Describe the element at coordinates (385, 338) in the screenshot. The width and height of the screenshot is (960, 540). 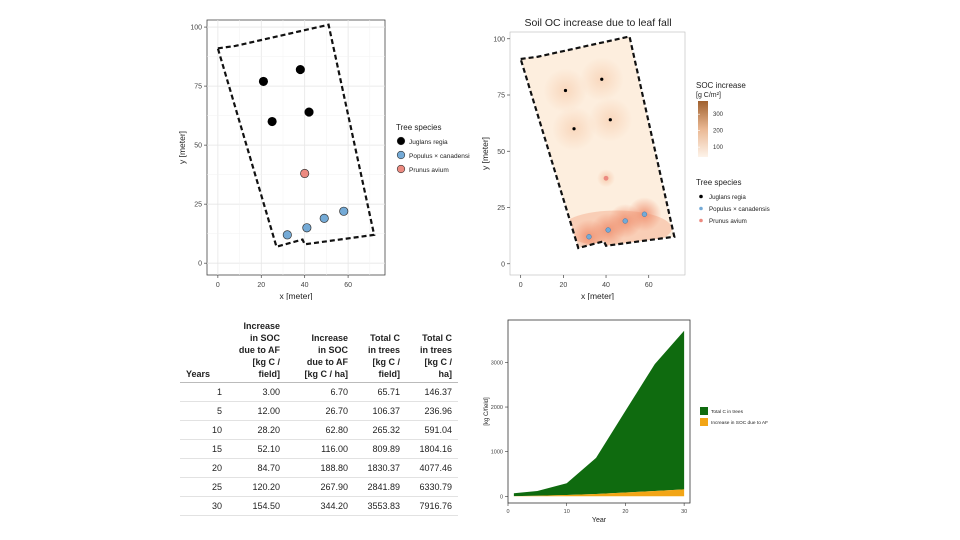
I see `column-header-line: Total C` at that location.